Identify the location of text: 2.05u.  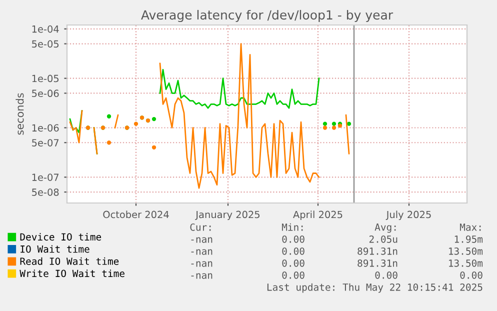
(383, 239).